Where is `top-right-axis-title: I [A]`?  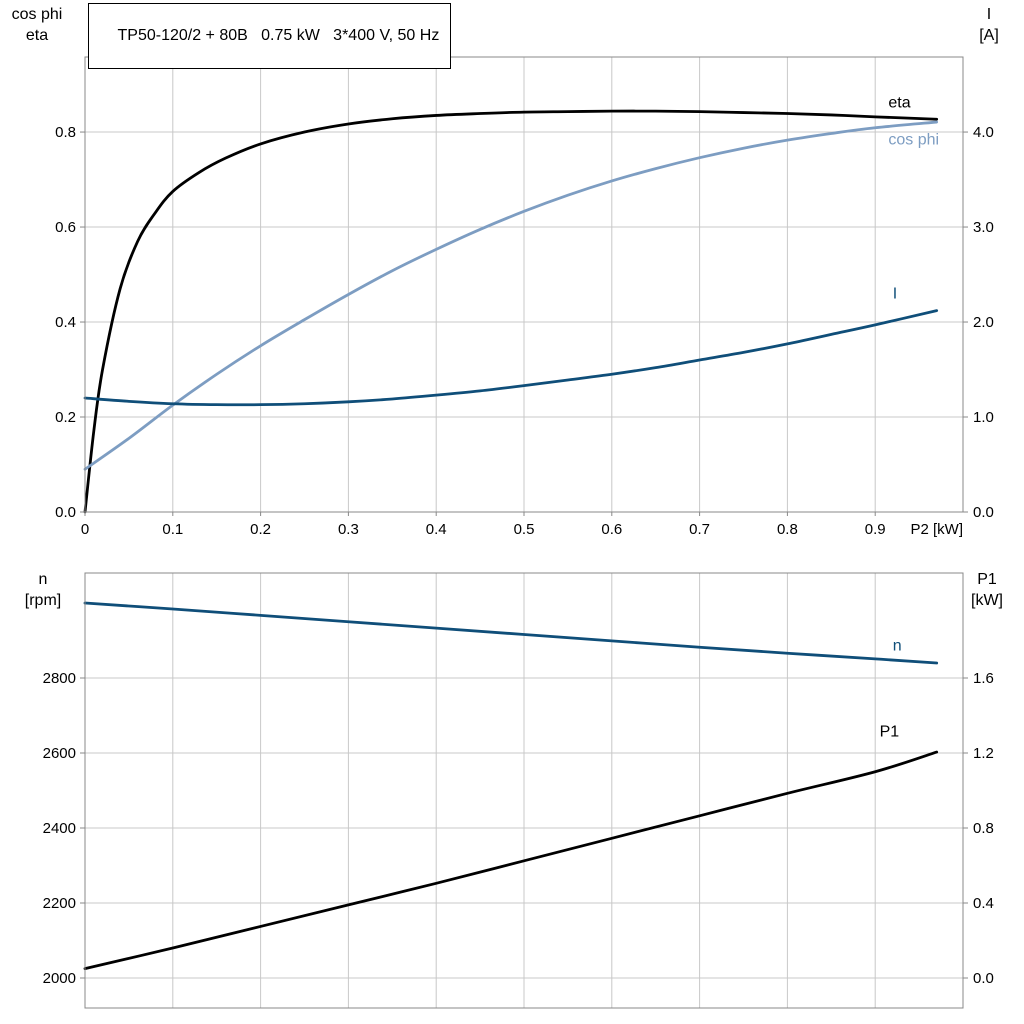 top-right-axis-title: I [A] is located at coordinates (989, 25).